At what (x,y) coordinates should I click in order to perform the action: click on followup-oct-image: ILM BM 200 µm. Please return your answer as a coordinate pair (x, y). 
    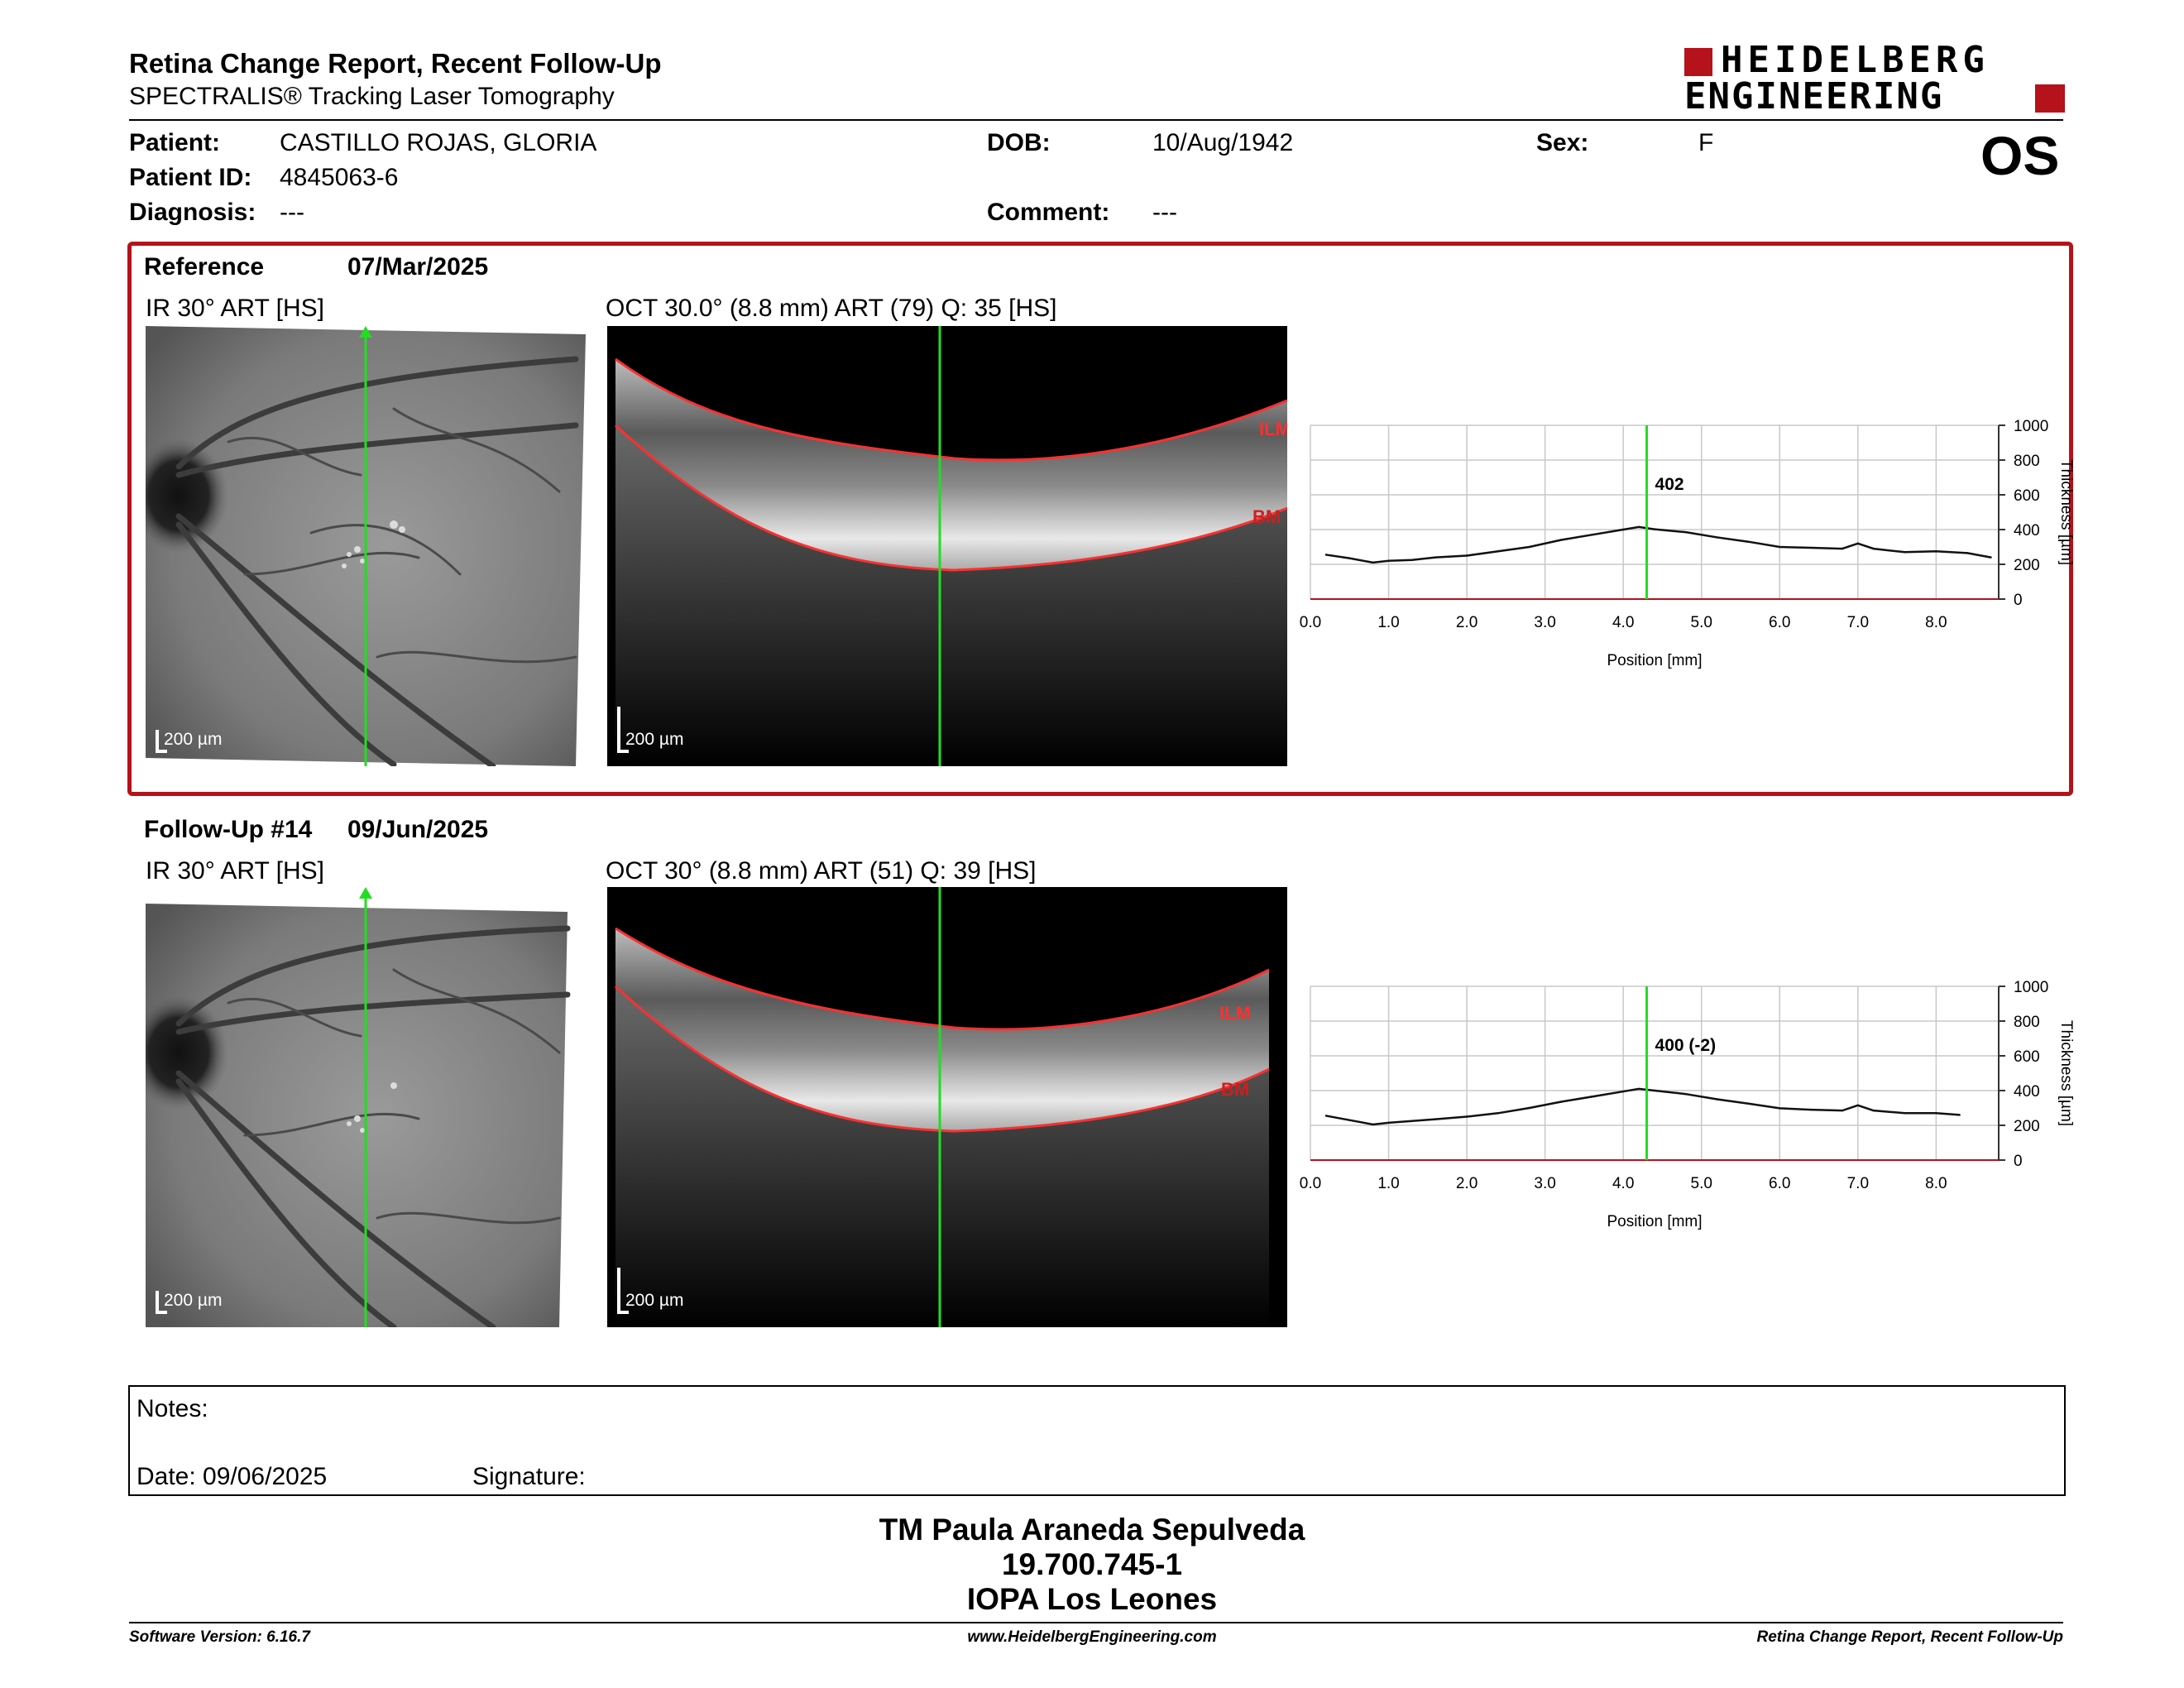
    Looking at the image, I should click on (947, 1107).